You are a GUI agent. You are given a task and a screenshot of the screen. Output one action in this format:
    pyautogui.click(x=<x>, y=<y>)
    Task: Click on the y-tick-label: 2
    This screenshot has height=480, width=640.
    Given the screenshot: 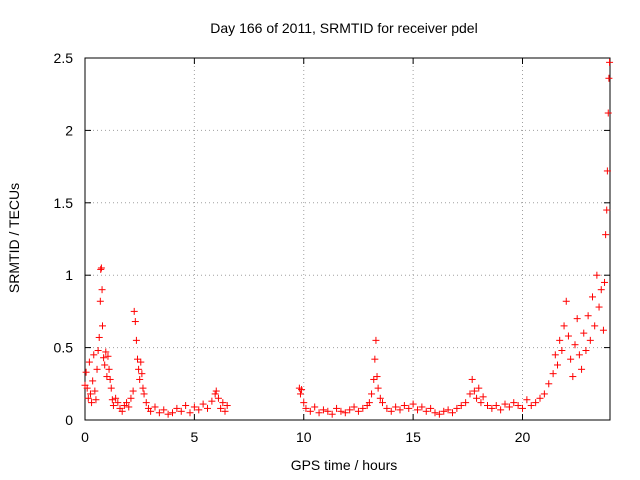 What is the action you would take?
    pyautogui.click(x=69, y=130)
    